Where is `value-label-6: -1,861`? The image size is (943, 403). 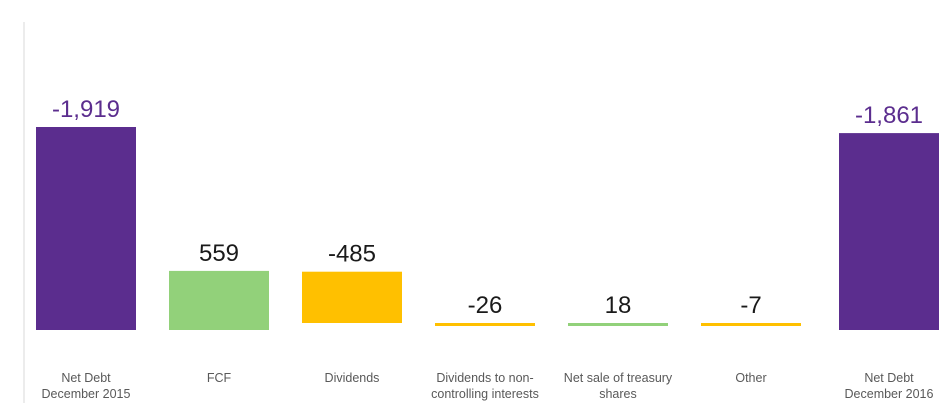
value-label-6: -1,861 is located at coordinates (889, 115).